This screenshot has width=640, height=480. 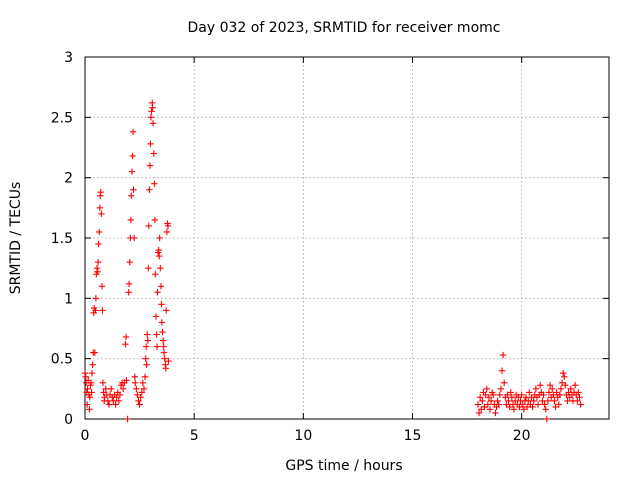 I want to click on y-tick-label: 0.5, so click(x=62, y=360).